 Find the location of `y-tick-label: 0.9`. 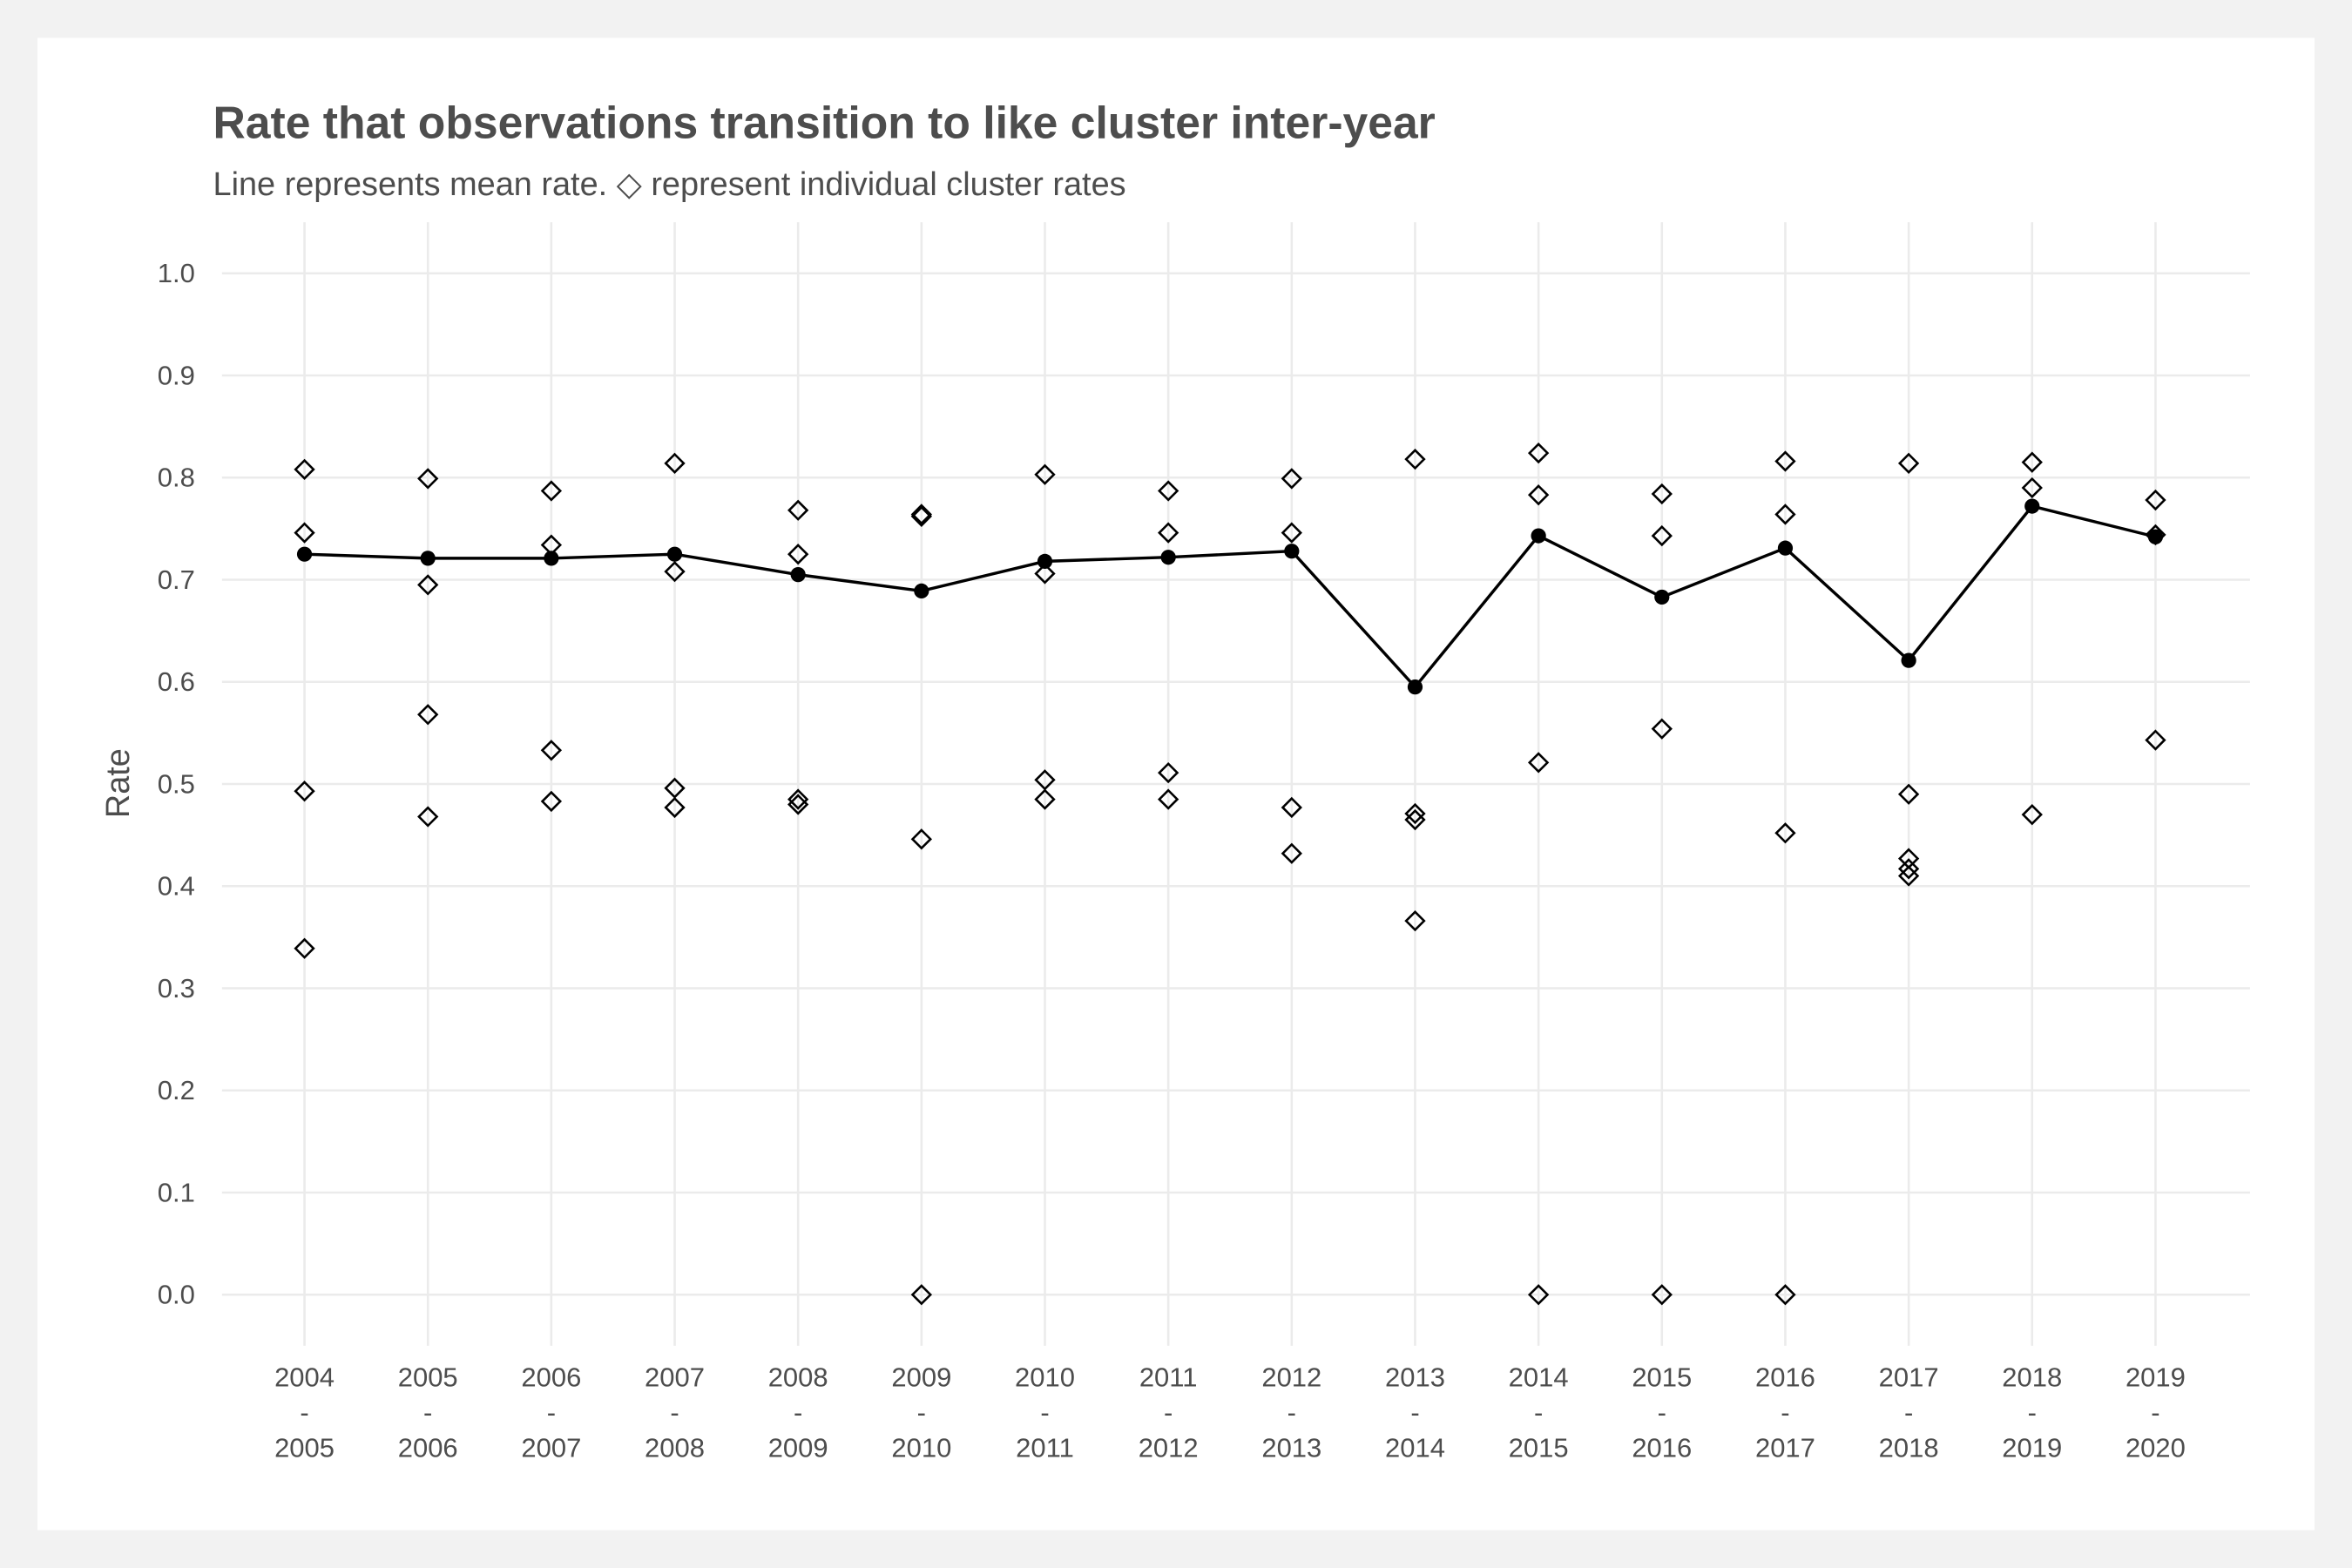

y-tick-label: 0.9 is located at coordinates (177, 375).